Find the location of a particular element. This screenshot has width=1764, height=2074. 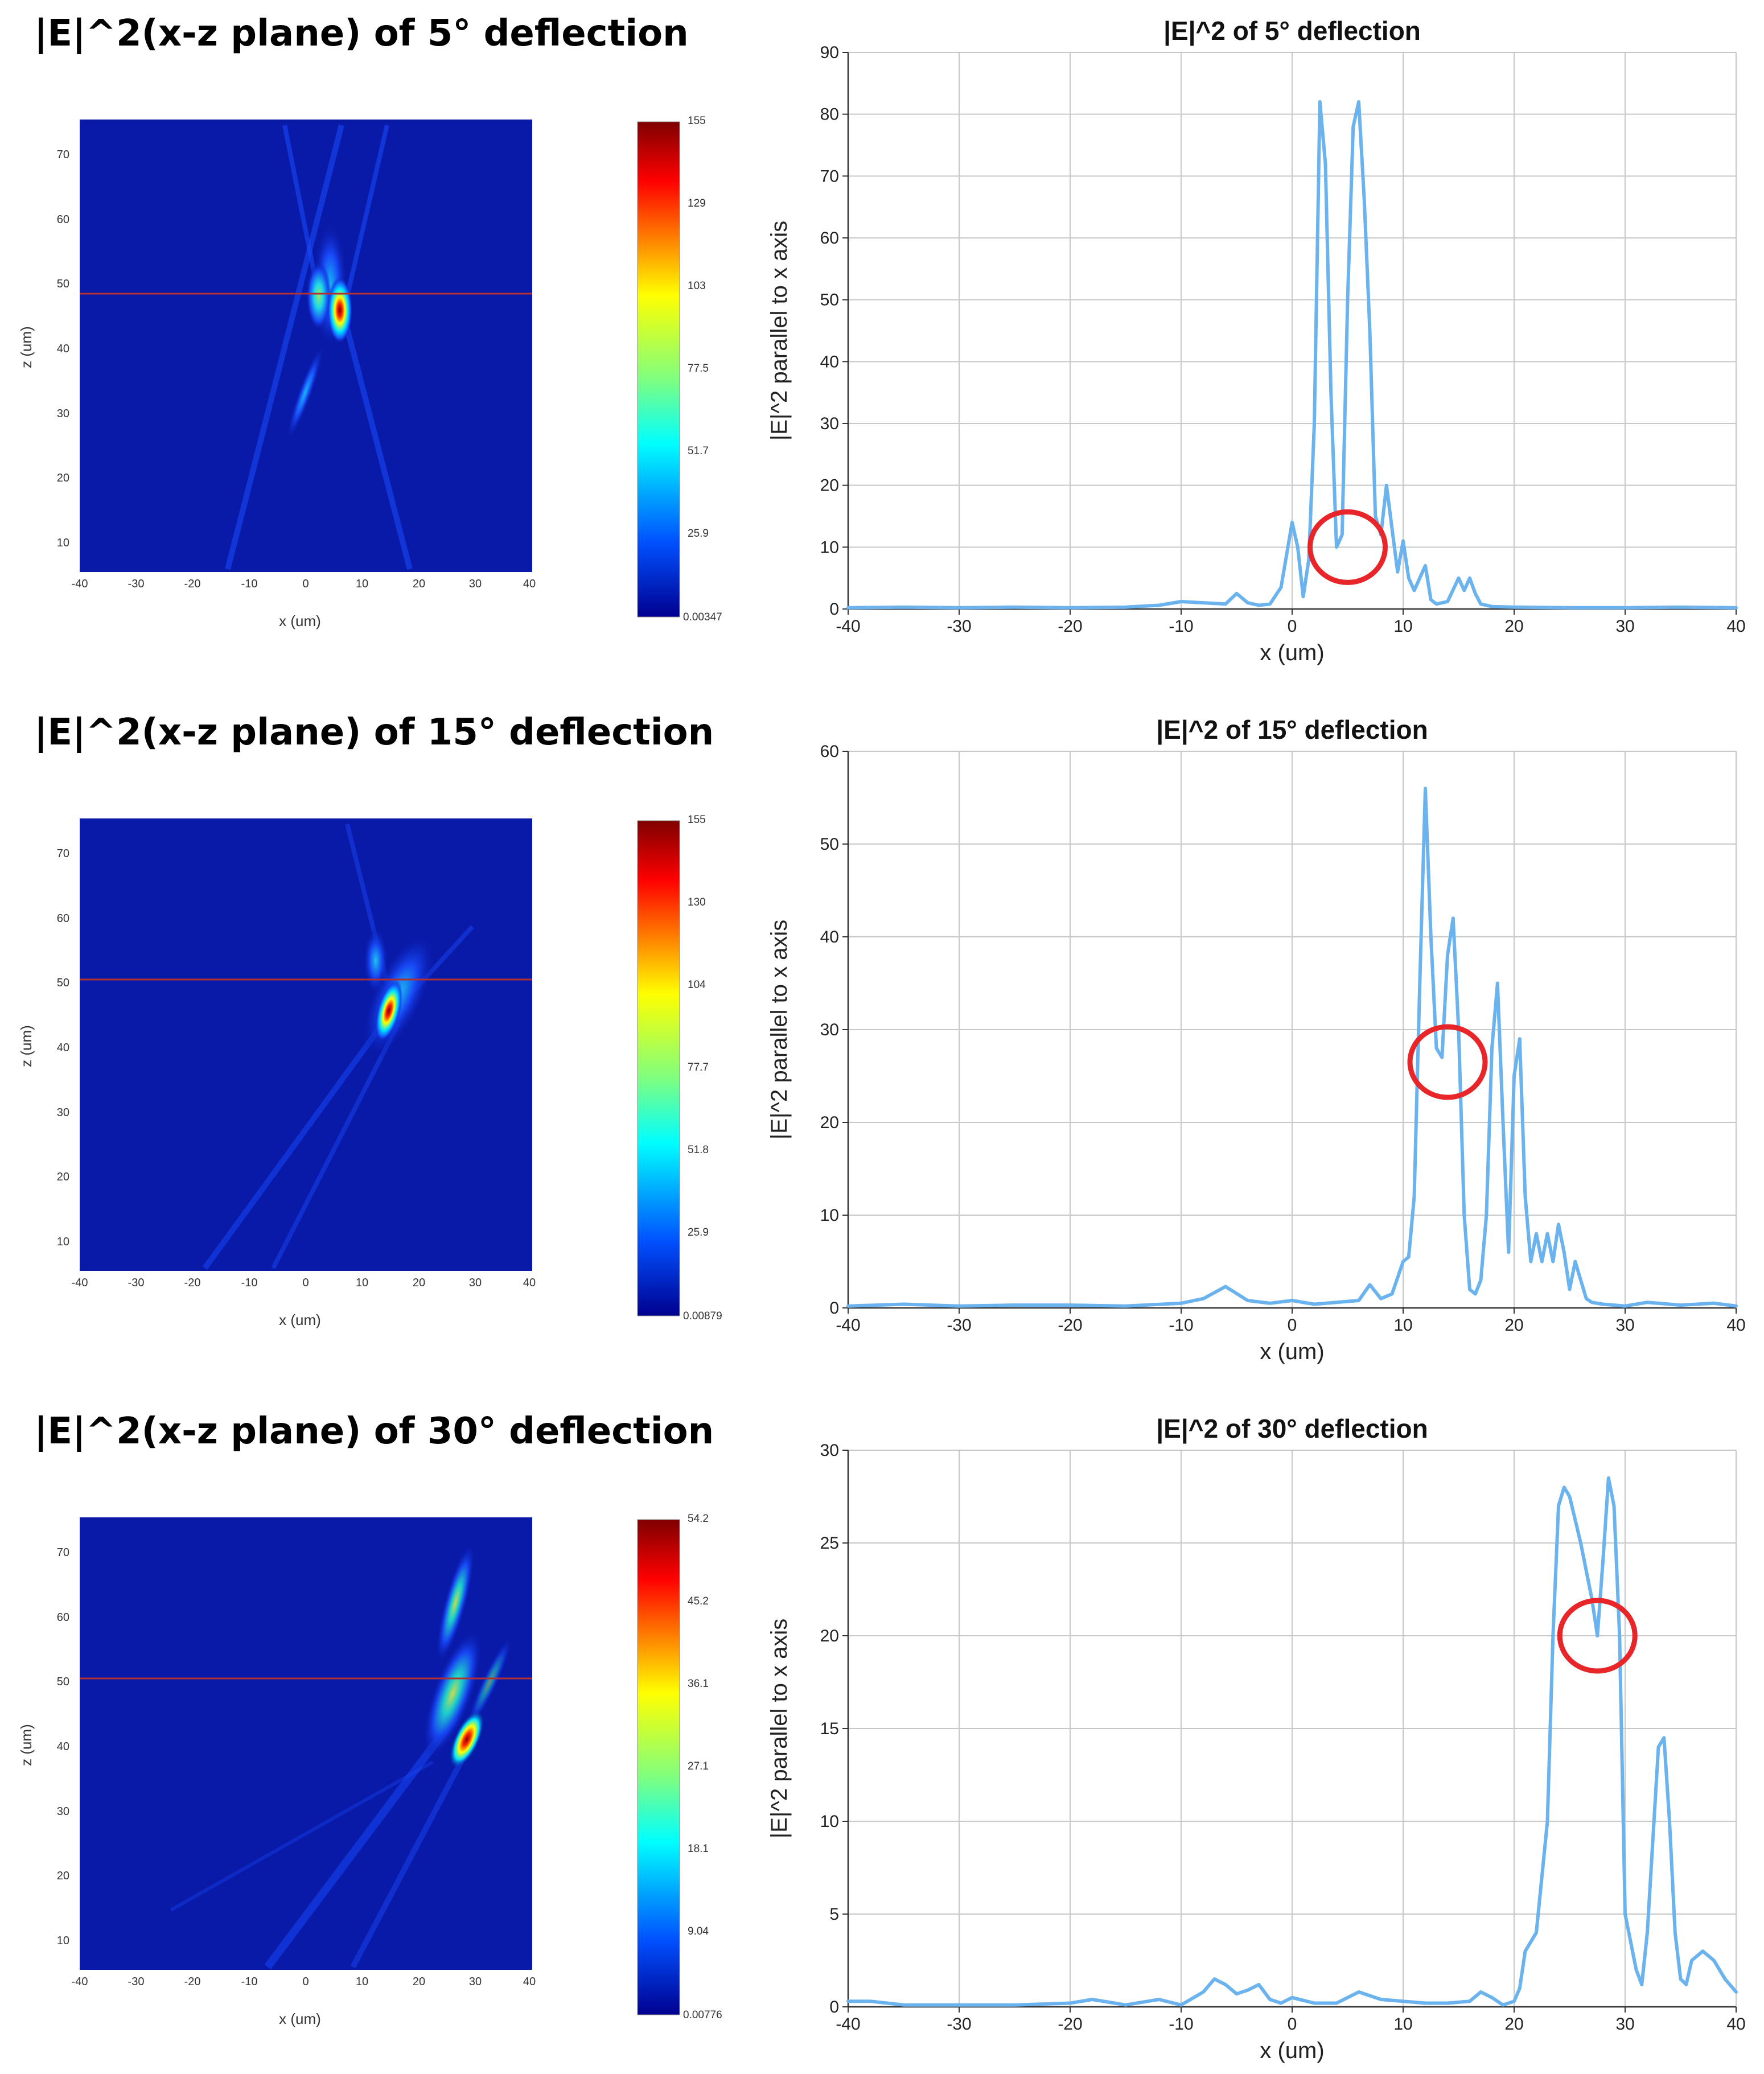

x-tick-label: 20 is located at coordinates (1513, 1325).